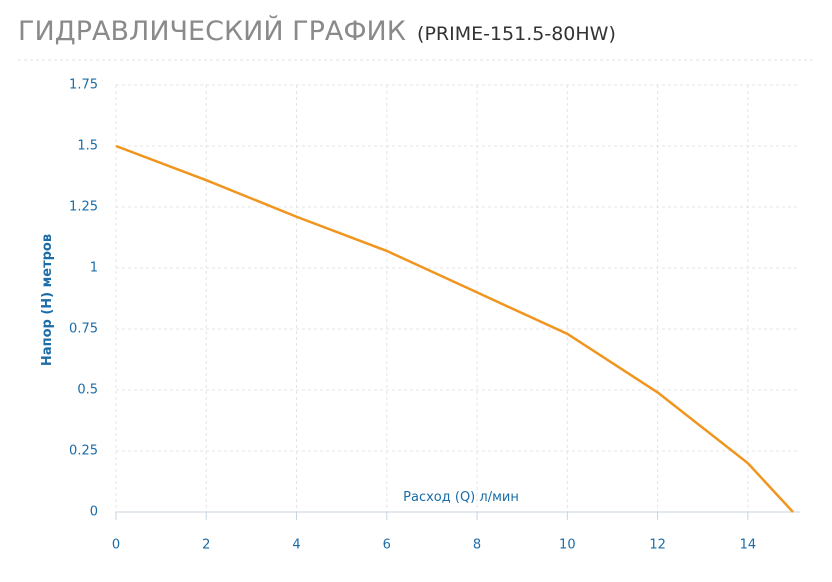 This screenshot has width=832, height=582. What do you see at coordinates (477, 545) in the screenshot?
I see `x-tick-label: 8` at bounding box center [477, 545].